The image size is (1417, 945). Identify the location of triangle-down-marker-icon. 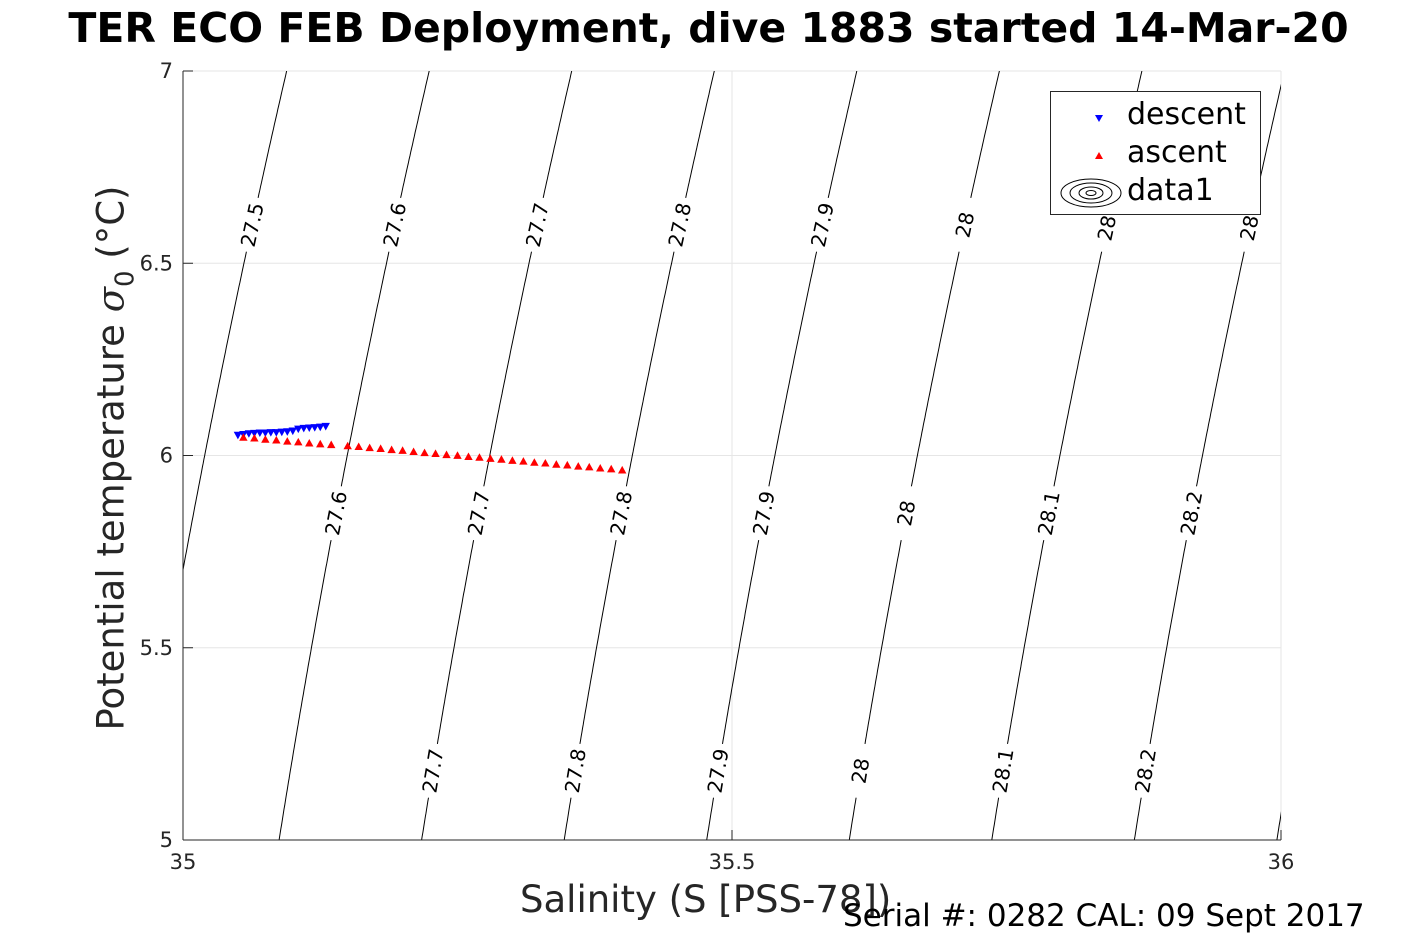
(1099, 118).